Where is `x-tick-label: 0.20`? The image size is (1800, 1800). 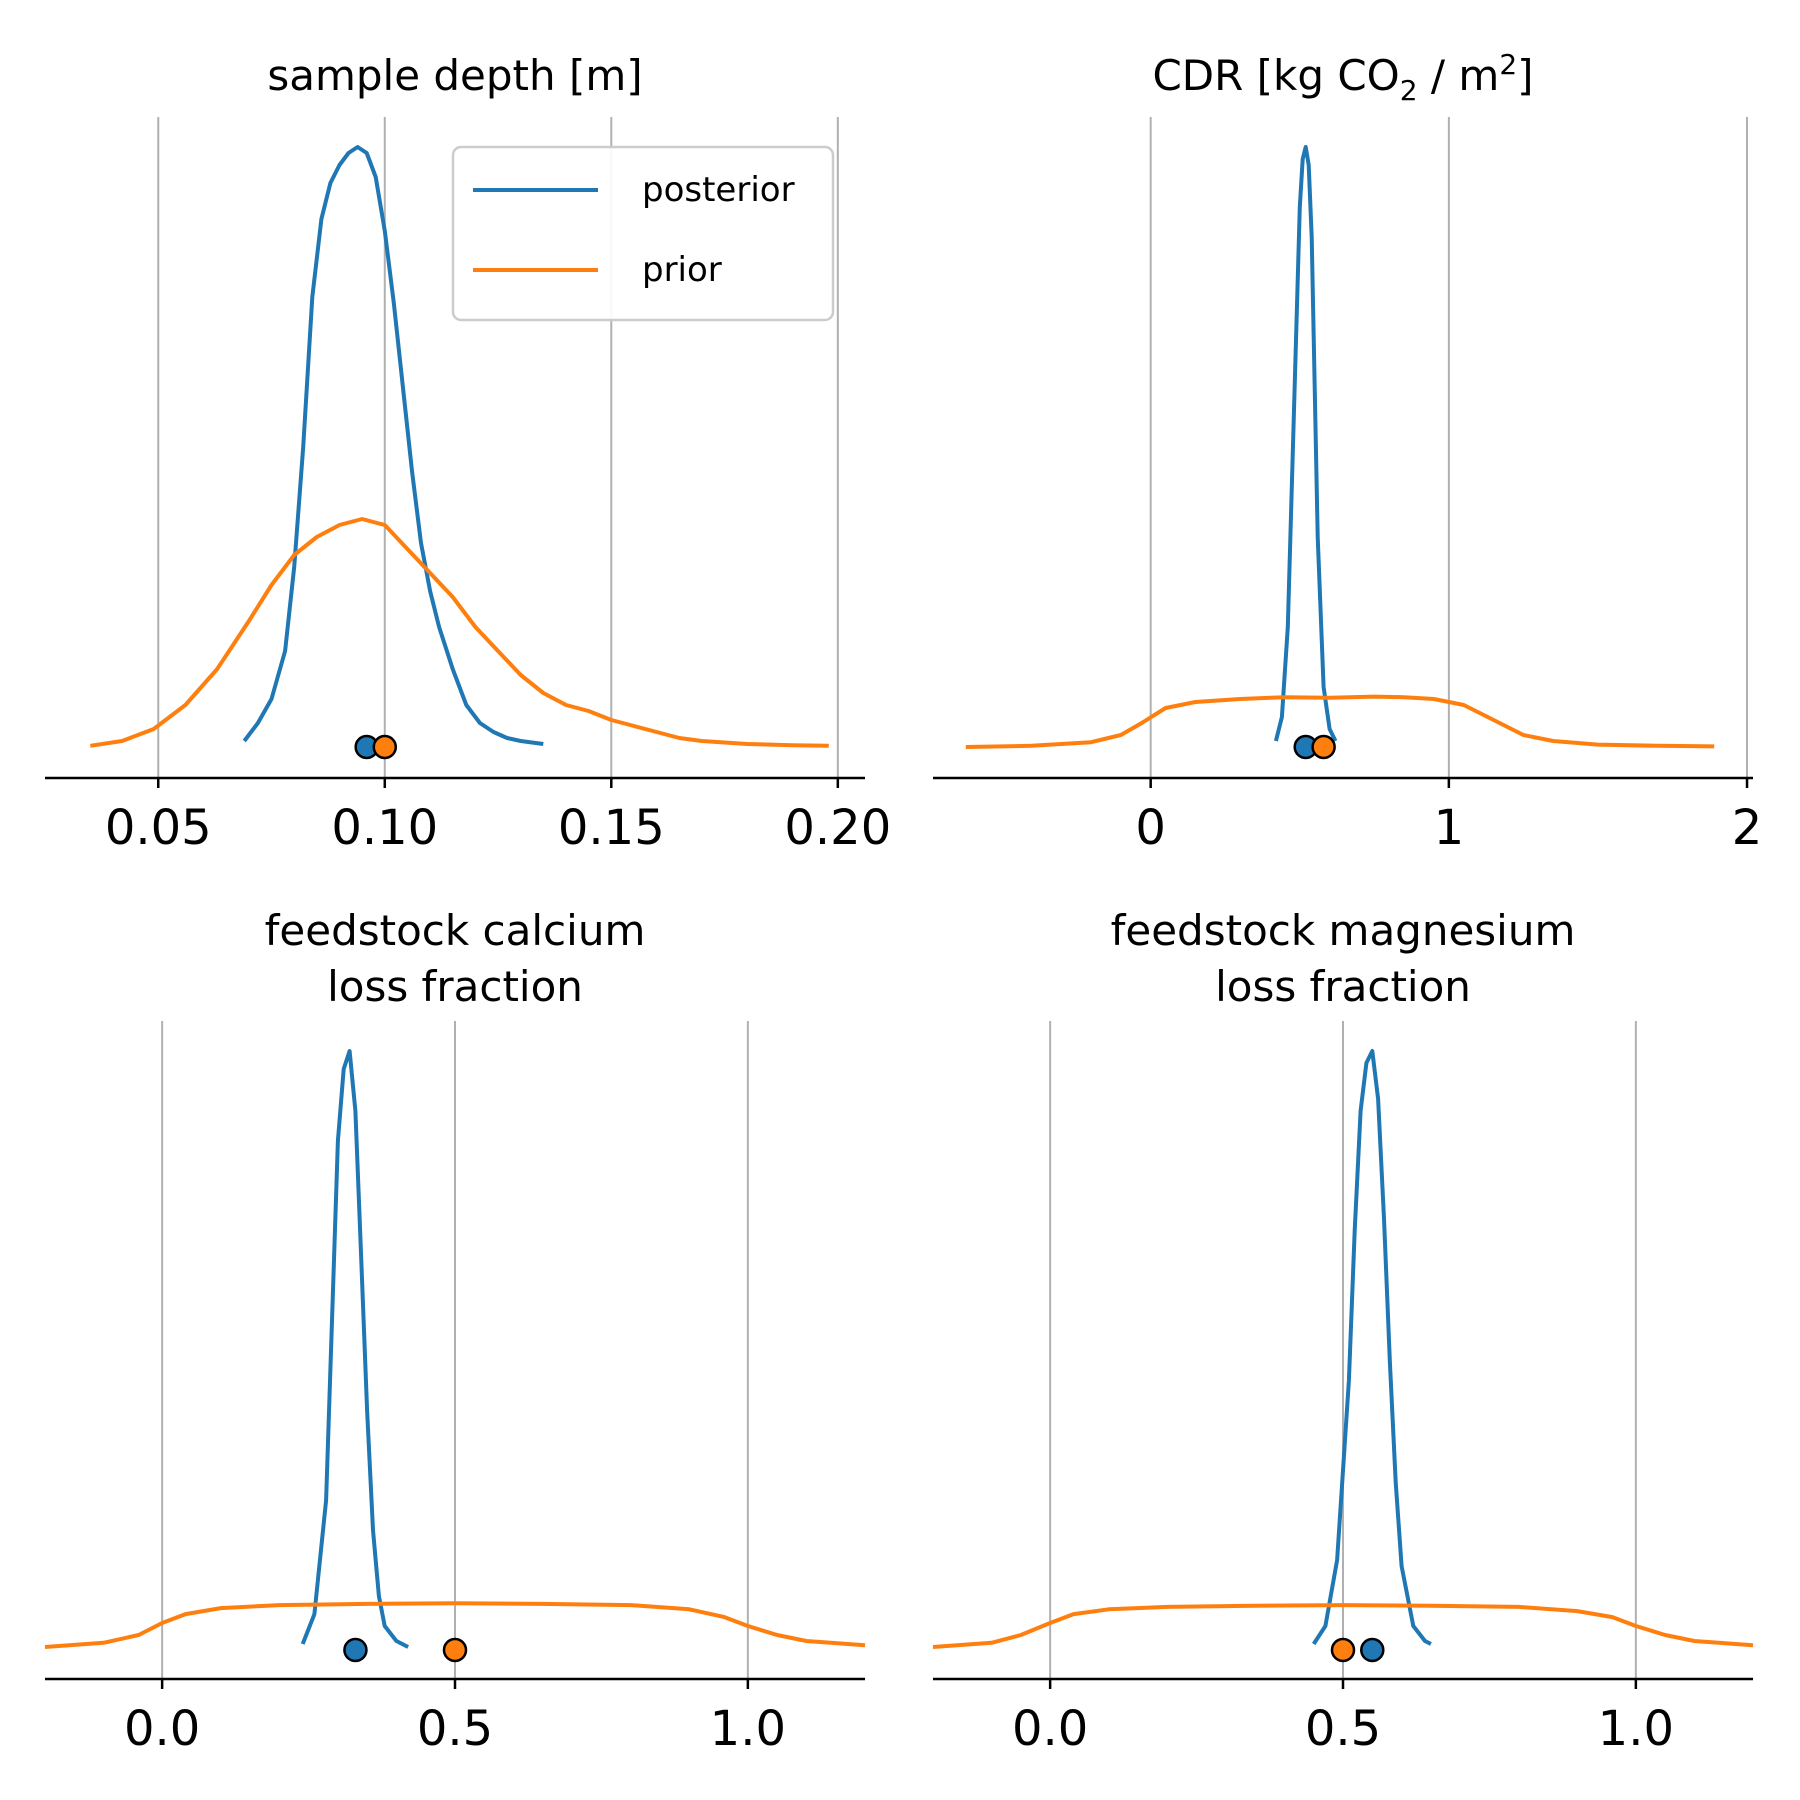
x-tick-label: 0.20 is located at coordinates (837, 828).